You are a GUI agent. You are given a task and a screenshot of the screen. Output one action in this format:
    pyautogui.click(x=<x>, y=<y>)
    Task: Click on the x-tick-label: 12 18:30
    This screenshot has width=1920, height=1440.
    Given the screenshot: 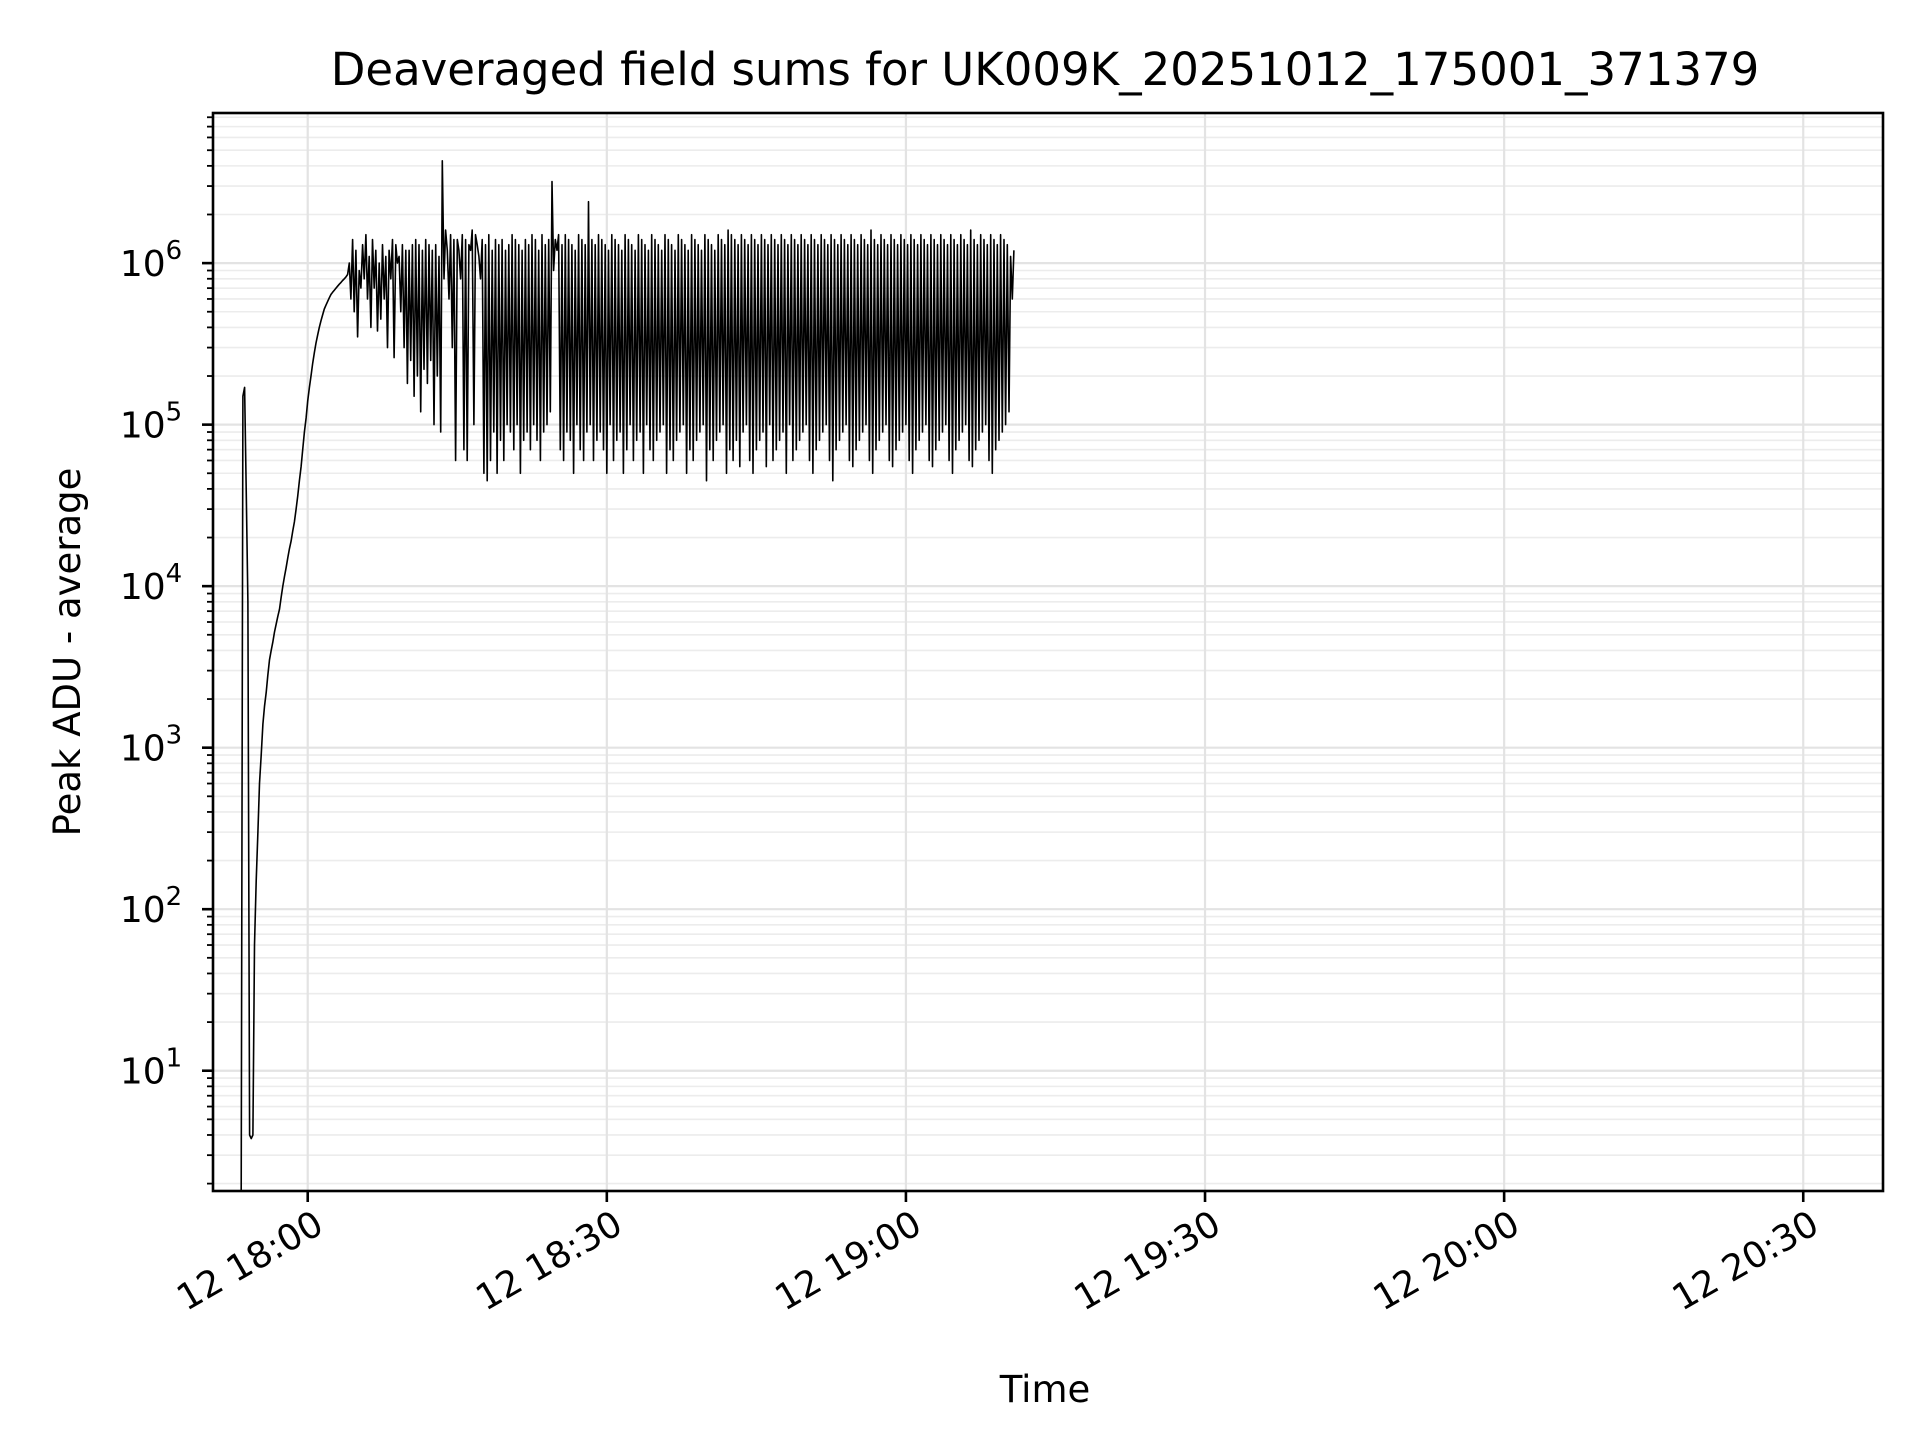 What is the action you would take?
    pyautogui.click(x=549, y=1261)
    